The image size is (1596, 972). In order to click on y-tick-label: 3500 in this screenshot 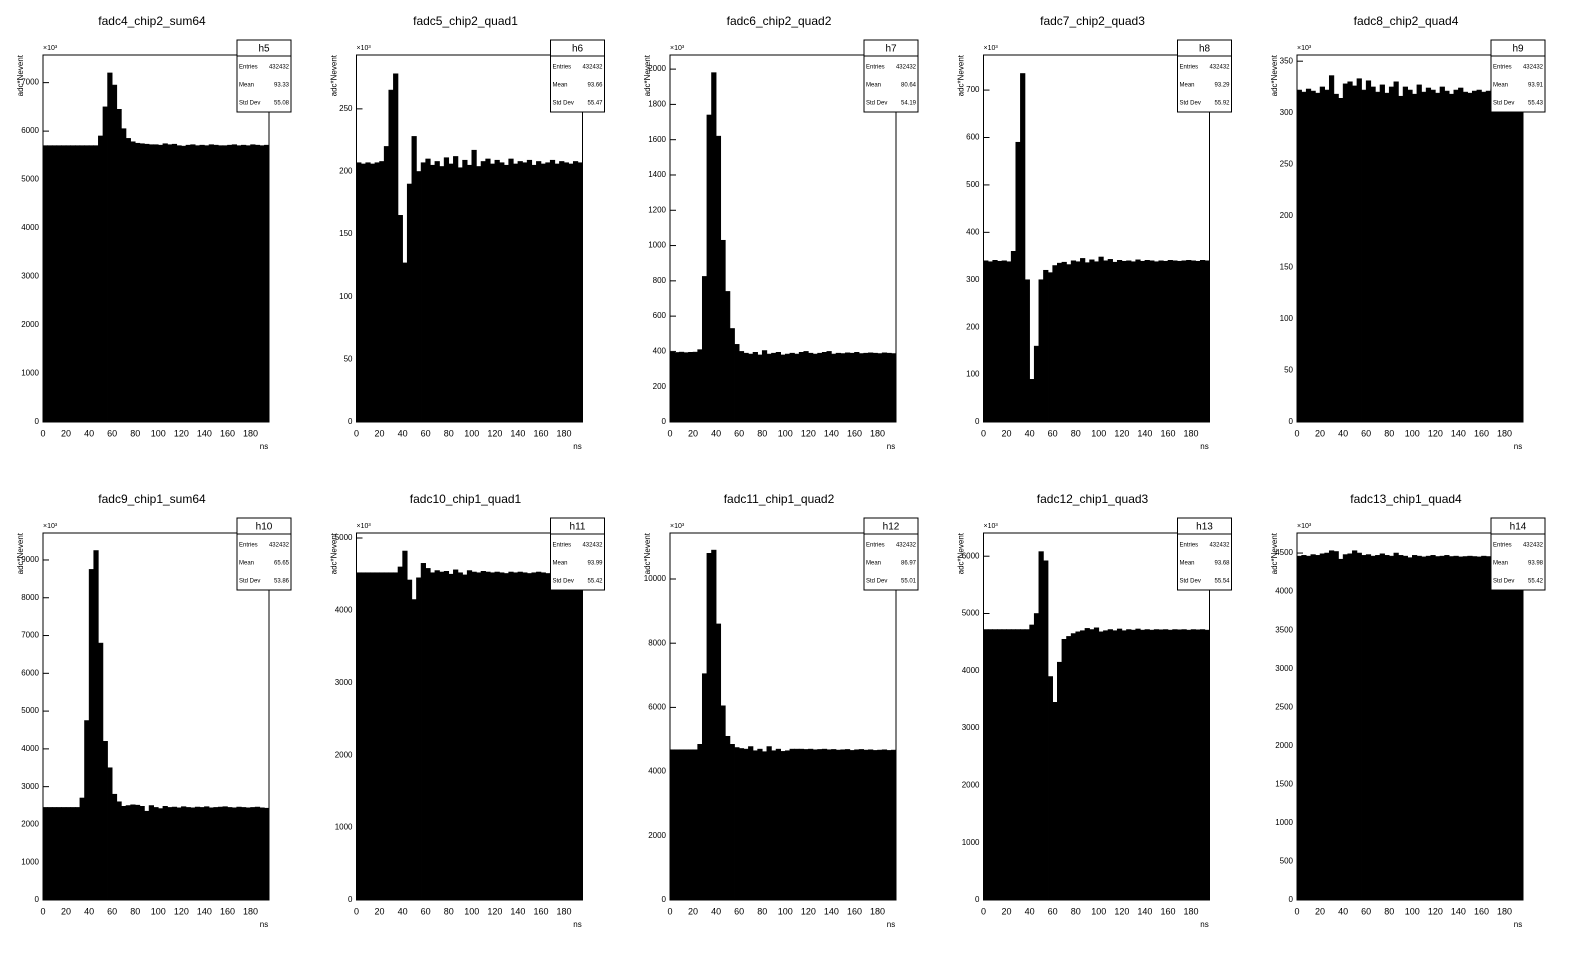, I will do `click(1284, 629)`.